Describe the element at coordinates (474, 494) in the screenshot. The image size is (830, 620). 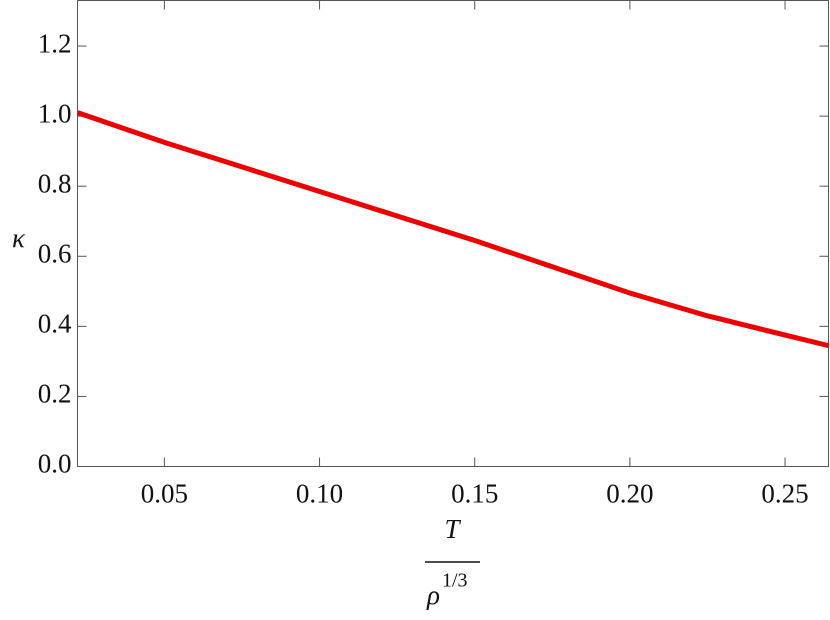
I see `x-tick-label: 0.15` at that location.